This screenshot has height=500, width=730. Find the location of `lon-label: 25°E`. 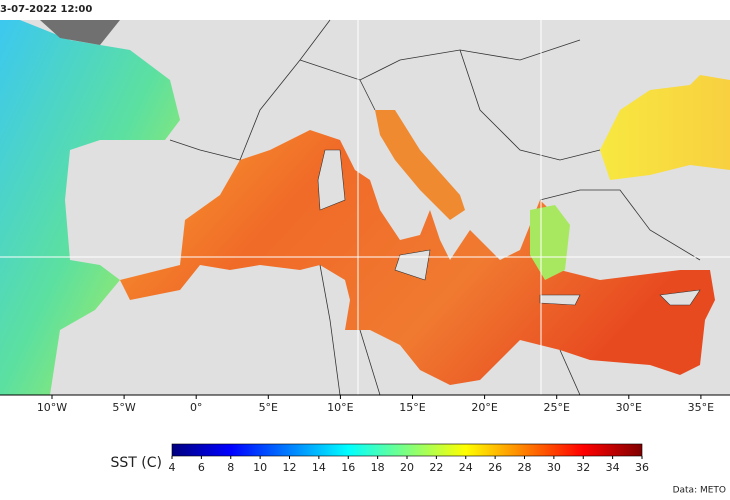

lon-label: 25°E is located at coordinates (556, 407).